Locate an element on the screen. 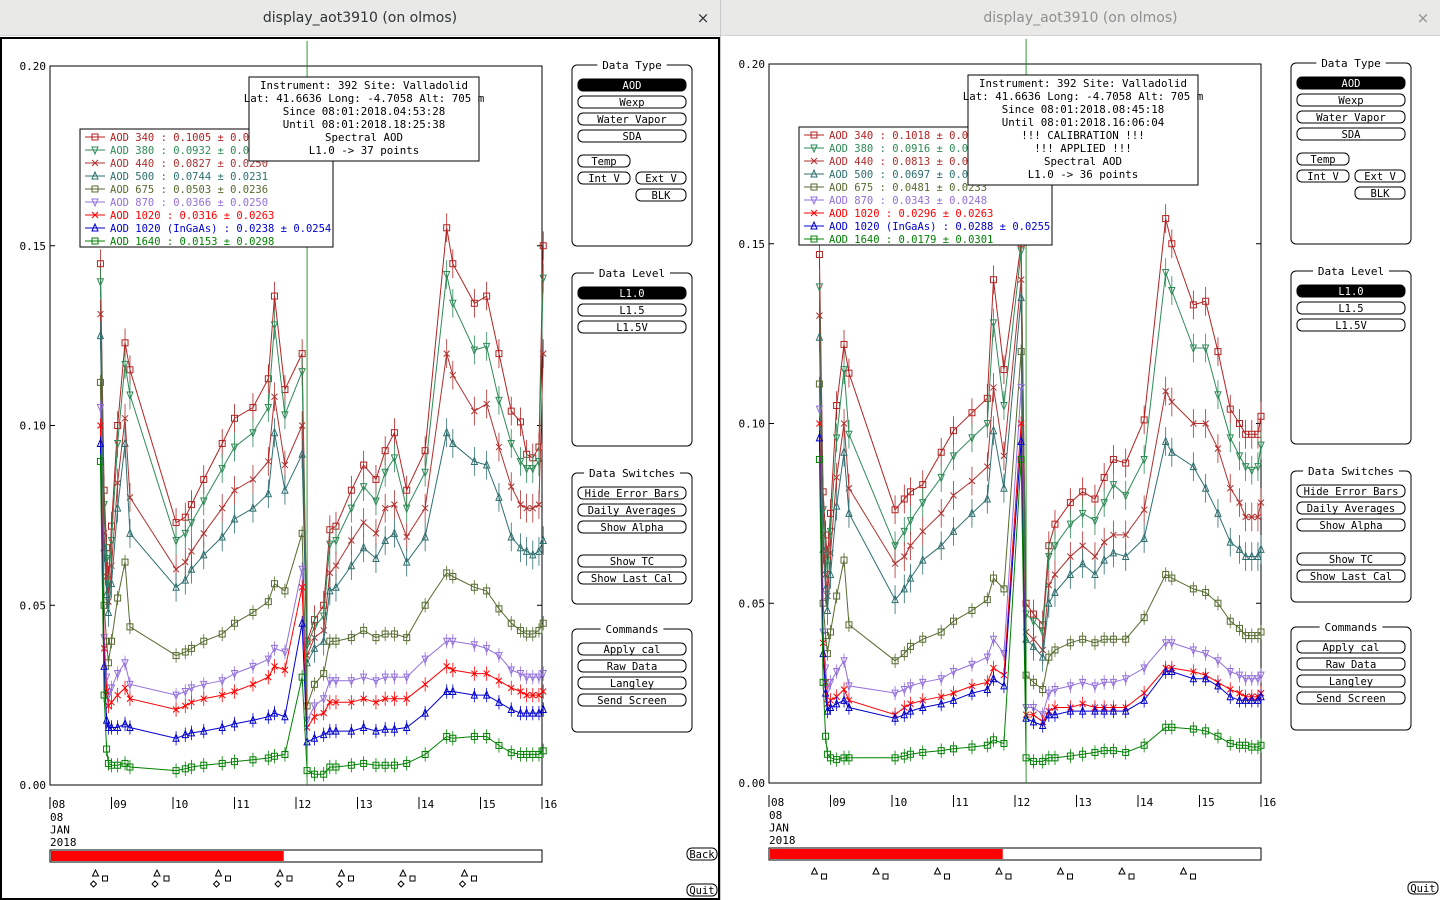 The height and width of the screenshot is (900, 1440). button-label: Back is located at coordinates (702, 855).